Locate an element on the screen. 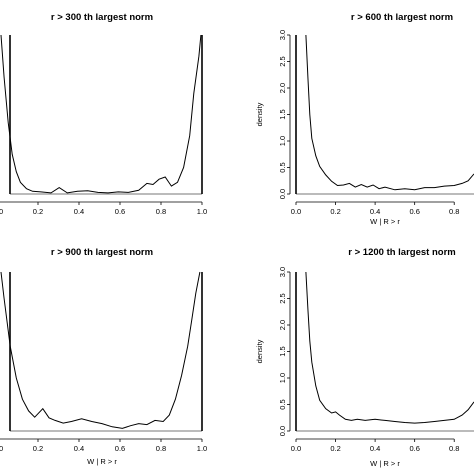  panel-1-title: r > 300 th largest norm is located at coordinates (102, 17).